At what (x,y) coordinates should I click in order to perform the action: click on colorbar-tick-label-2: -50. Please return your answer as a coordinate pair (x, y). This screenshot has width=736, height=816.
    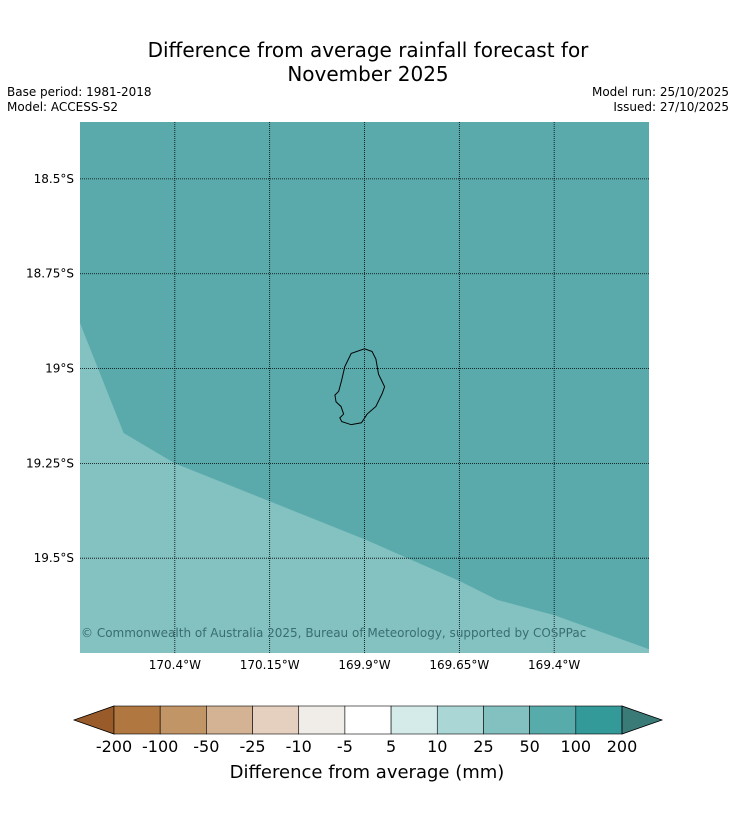
    Looking at the image, I should click on (206, 746).